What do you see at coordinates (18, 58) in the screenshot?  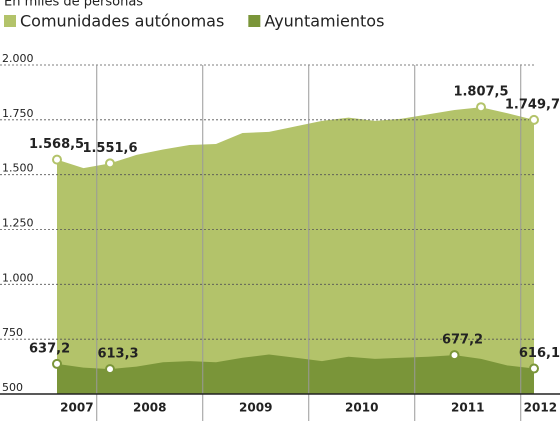 I see `y-tick-label: 2.000` at bounding box center [18, 58].